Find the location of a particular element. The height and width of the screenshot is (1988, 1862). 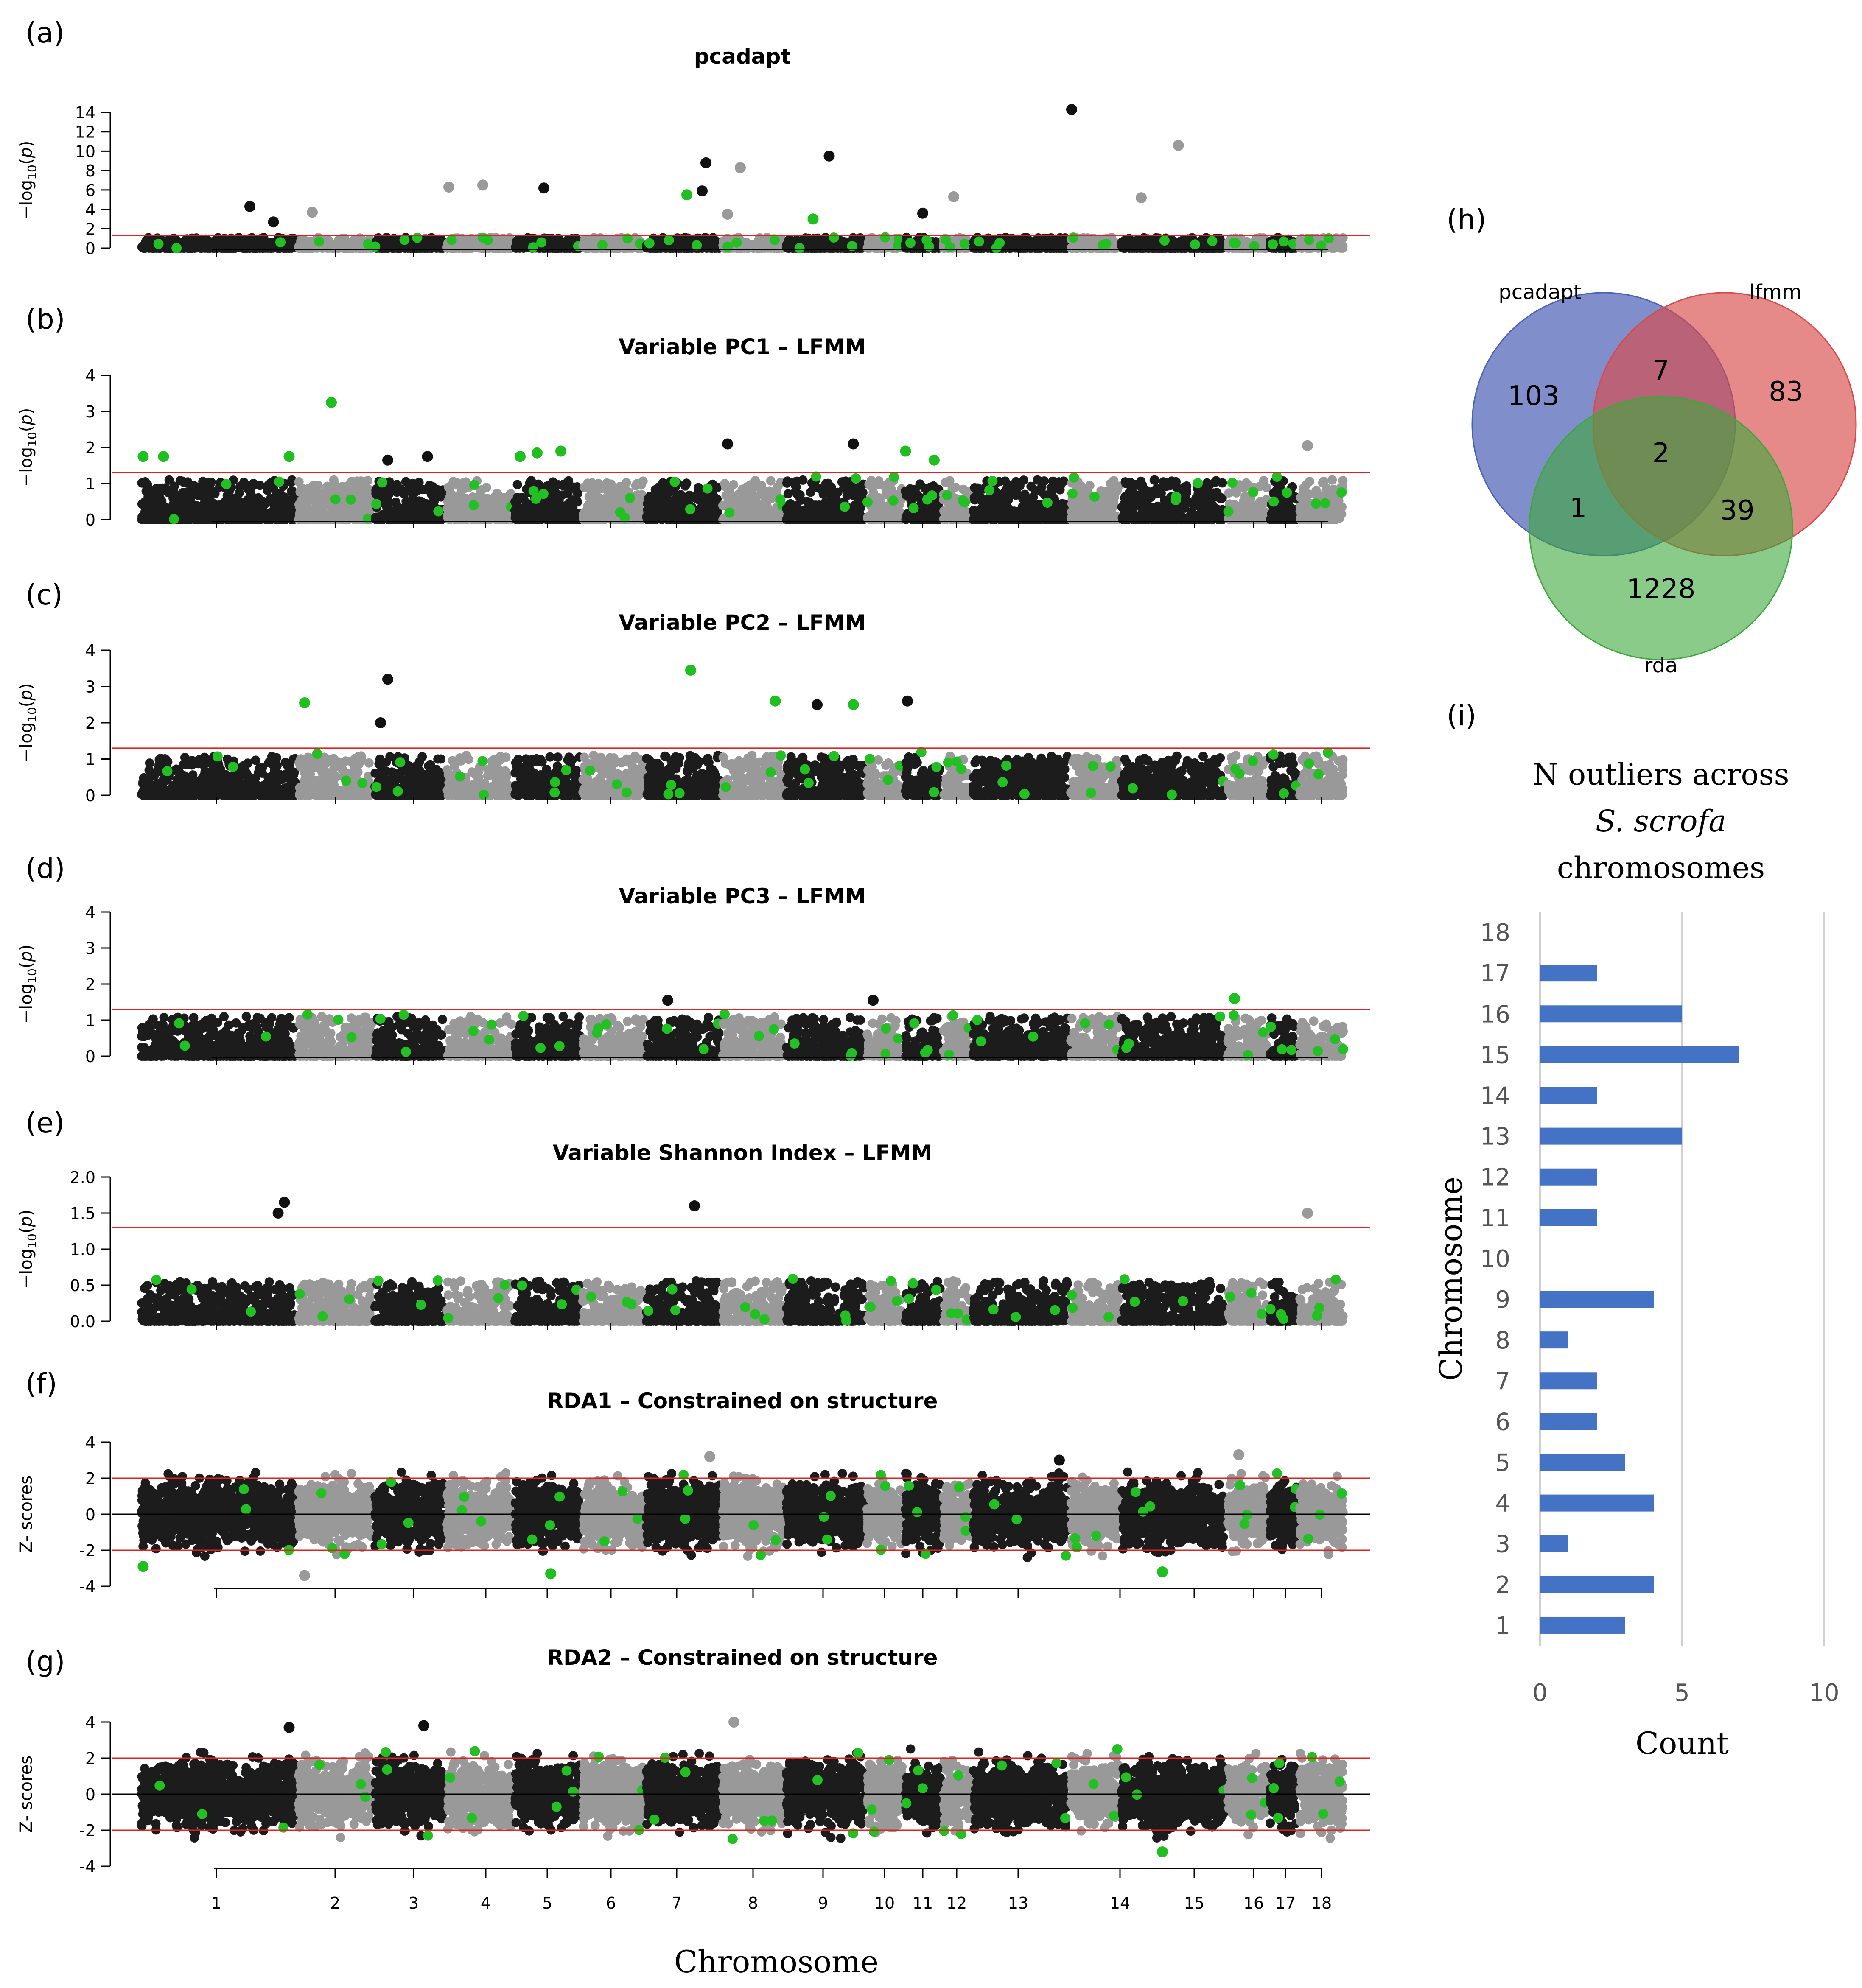

y-tick-label-b: 2 is located at coordinates (90, 448).